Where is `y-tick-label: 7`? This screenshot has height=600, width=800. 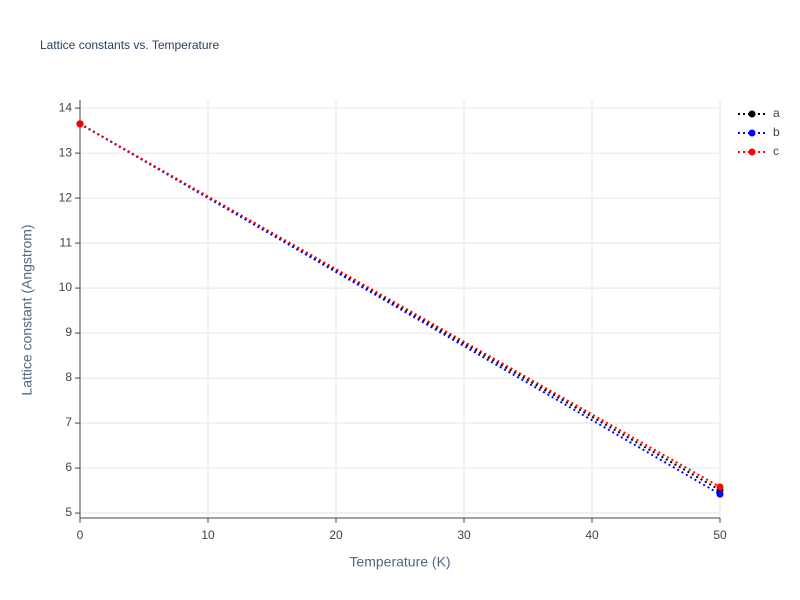 y-tick-label: 7 is located at coordinates (68, 422).